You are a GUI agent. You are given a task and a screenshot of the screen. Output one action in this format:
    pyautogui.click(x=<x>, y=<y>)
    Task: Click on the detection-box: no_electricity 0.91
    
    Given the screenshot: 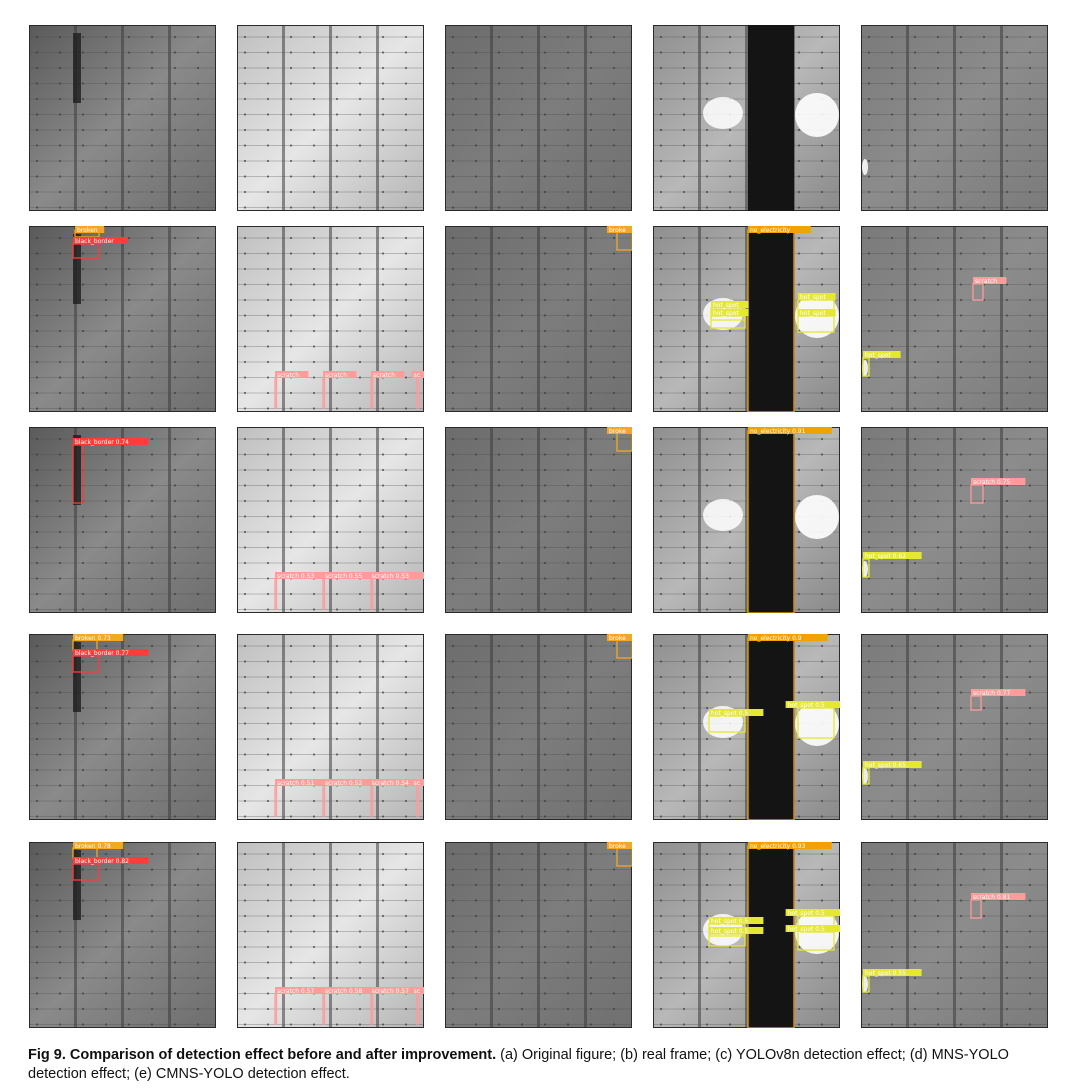 What is the action you would take?
    pyautogui.click(x=789, y=520)
    